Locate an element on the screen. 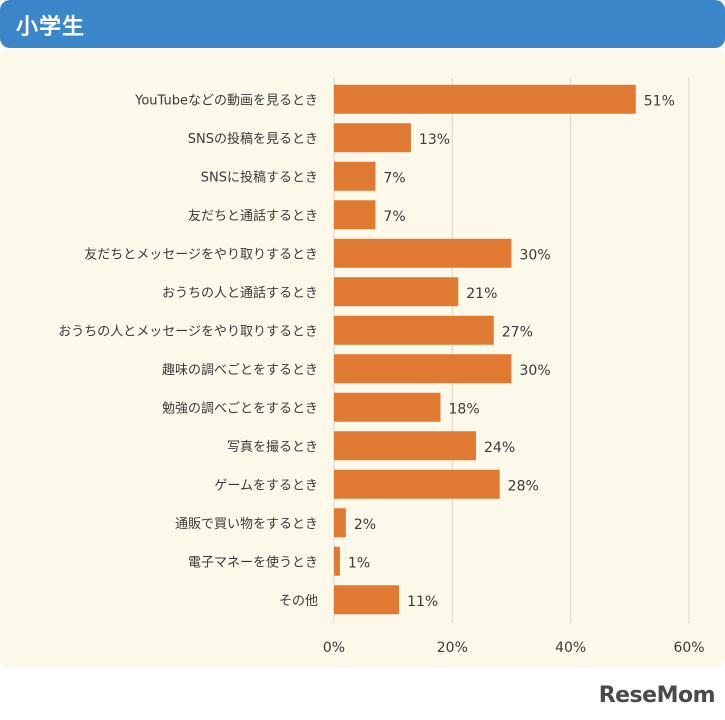 The height and width of the screenshot is (720, 725). data-label: 27% is located at coordinates (517, 332).